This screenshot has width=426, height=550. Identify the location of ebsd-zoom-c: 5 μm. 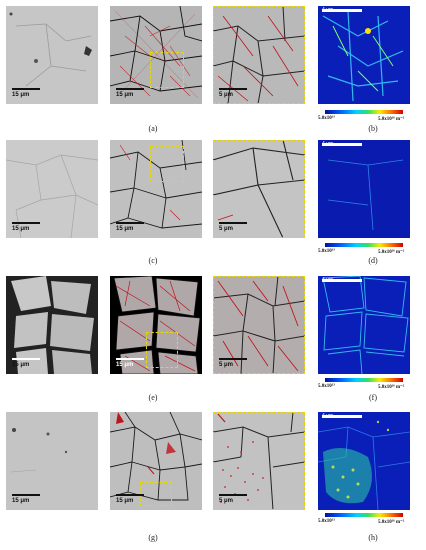
(259, 189).